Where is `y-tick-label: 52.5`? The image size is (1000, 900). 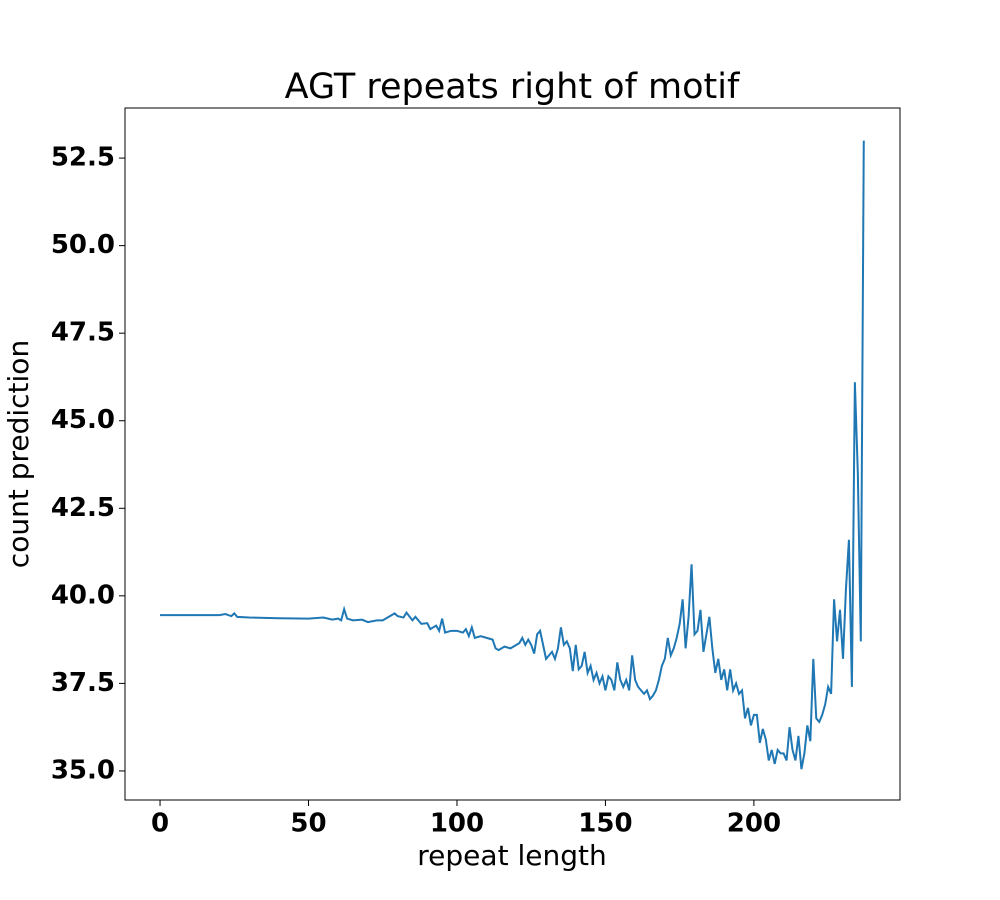
y-tick-label: 52.5 is located at coordinates (83, 158).